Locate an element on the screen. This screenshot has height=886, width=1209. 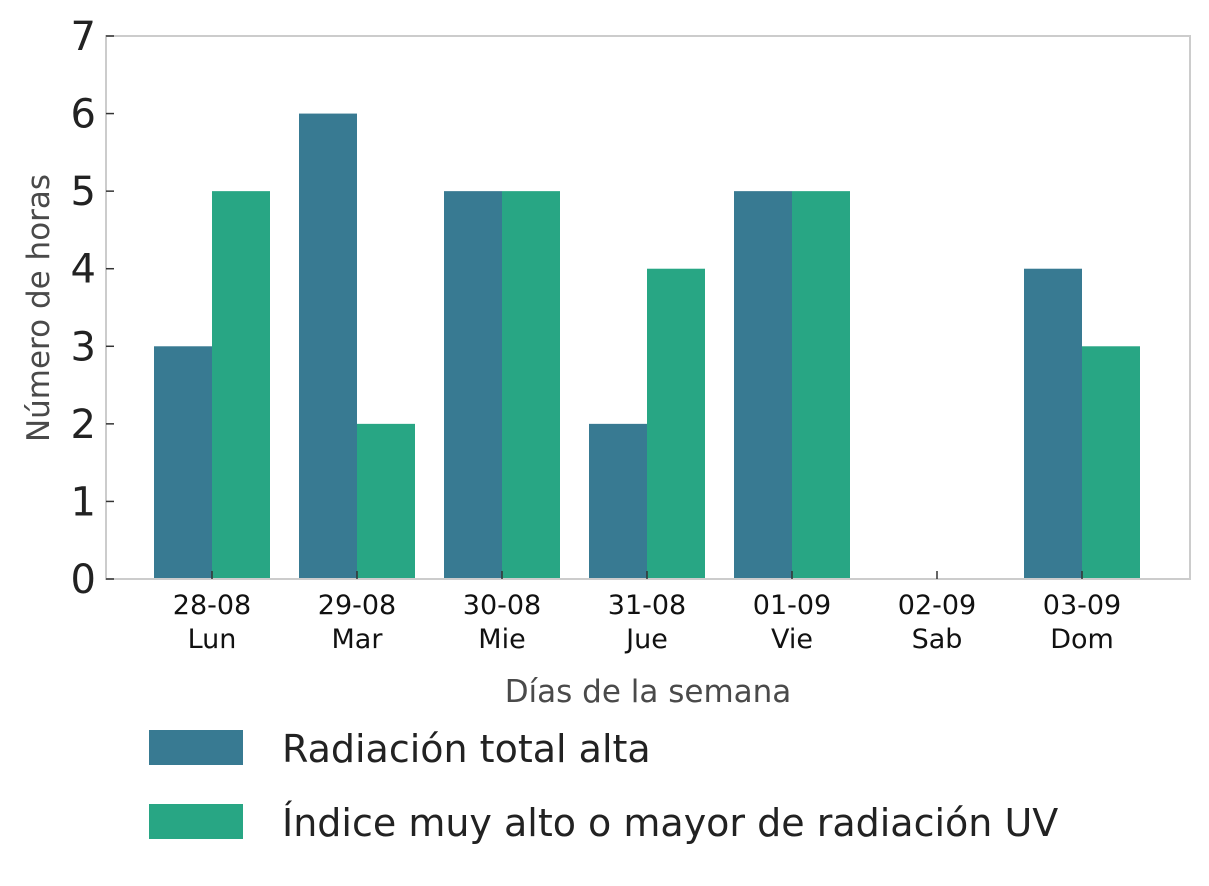
x-tick-label: 28-08 Lun is located at coordinates (212, 622).